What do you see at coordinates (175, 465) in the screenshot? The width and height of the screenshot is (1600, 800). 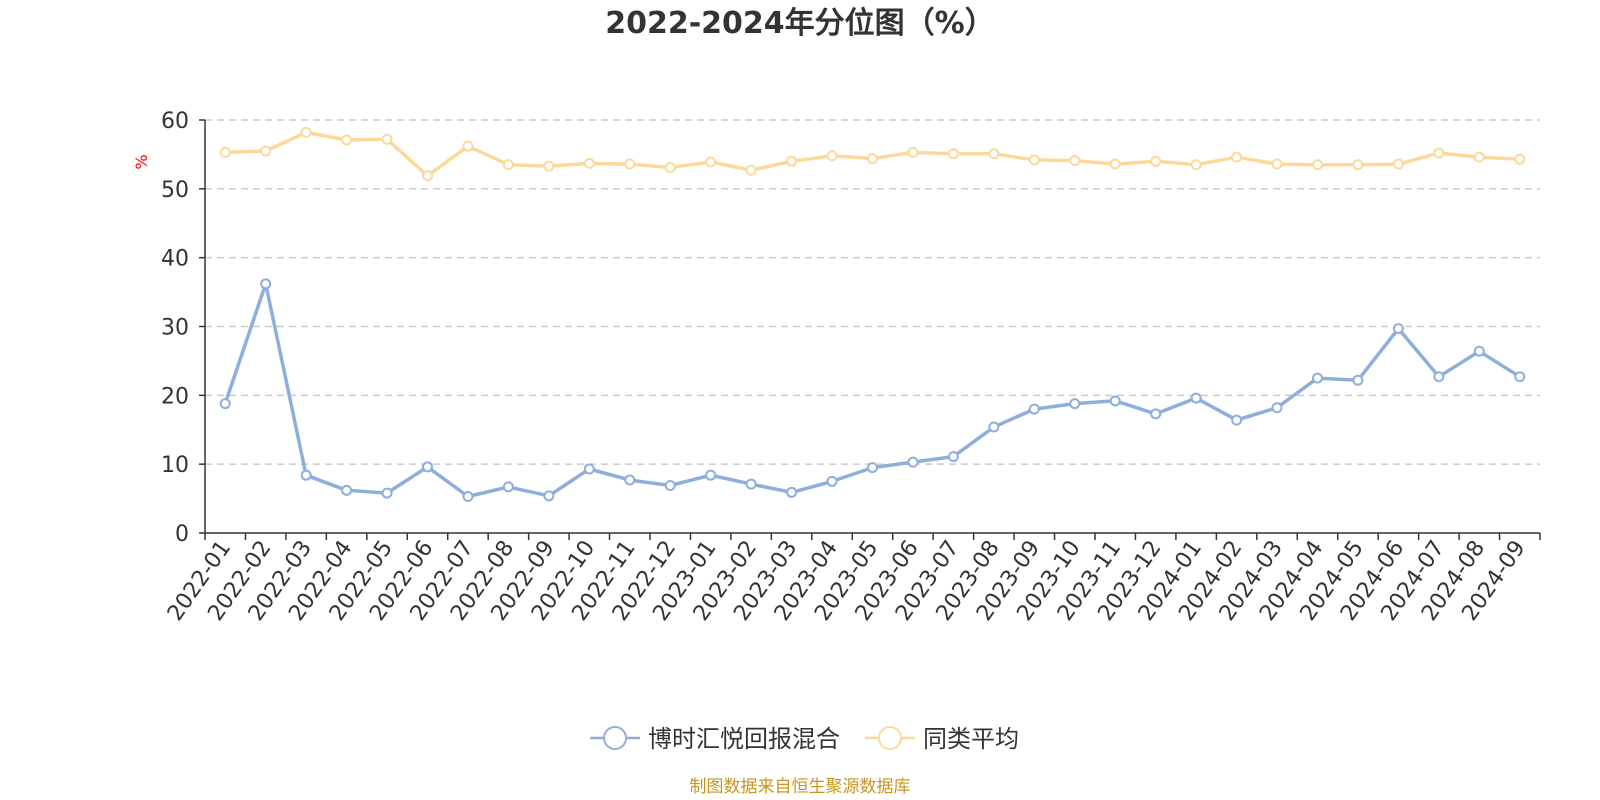 I see `y-tick-label: 10` at bounding box center [175, 465].